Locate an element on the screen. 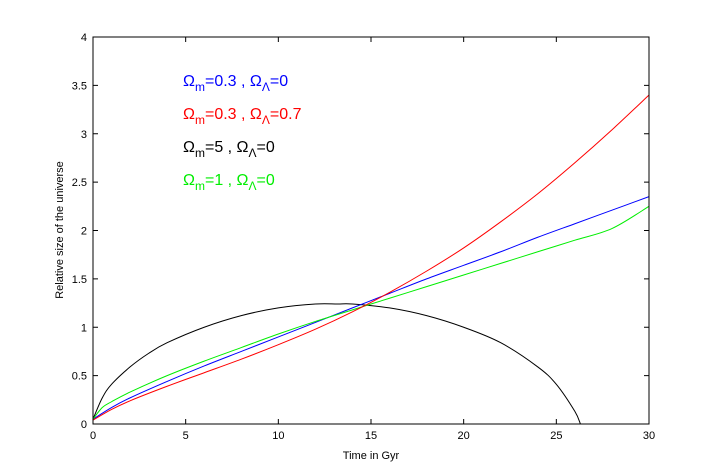 The width and height of the screenshot is (716, 475). x-tick-label: 0 is located at coordinates (93, 436).